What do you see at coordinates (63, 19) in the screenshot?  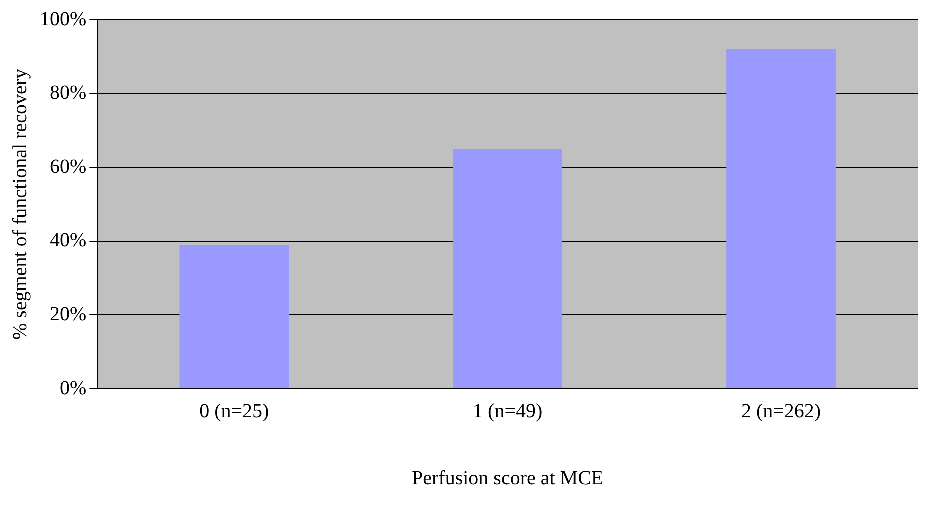 I see `y-tick-label: 100%` at bounding box center [63, 19].